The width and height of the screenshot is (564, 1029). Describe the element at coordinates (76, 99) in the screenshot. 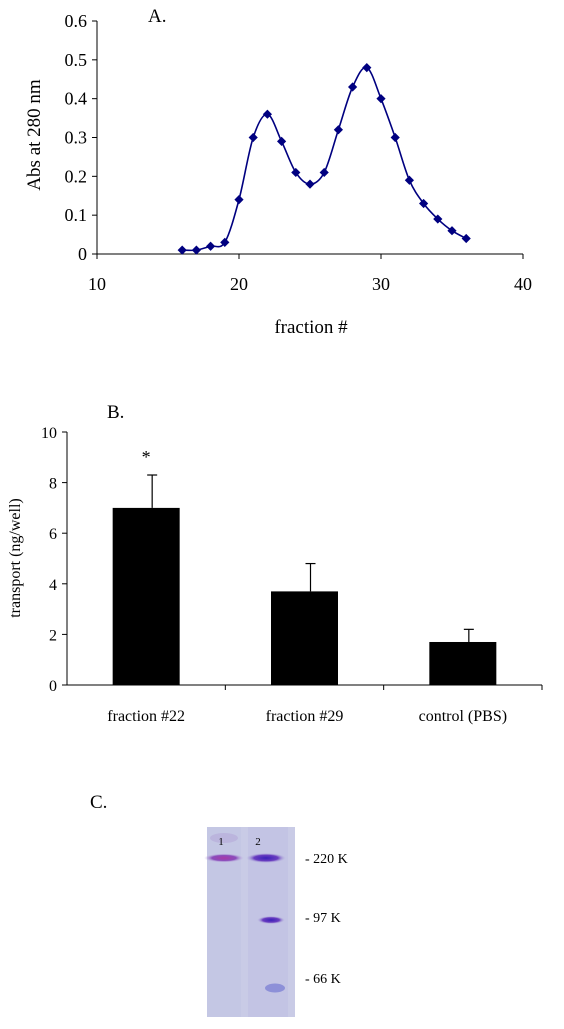

I see `chart-a-y-tick-label: 0.4` at that location.